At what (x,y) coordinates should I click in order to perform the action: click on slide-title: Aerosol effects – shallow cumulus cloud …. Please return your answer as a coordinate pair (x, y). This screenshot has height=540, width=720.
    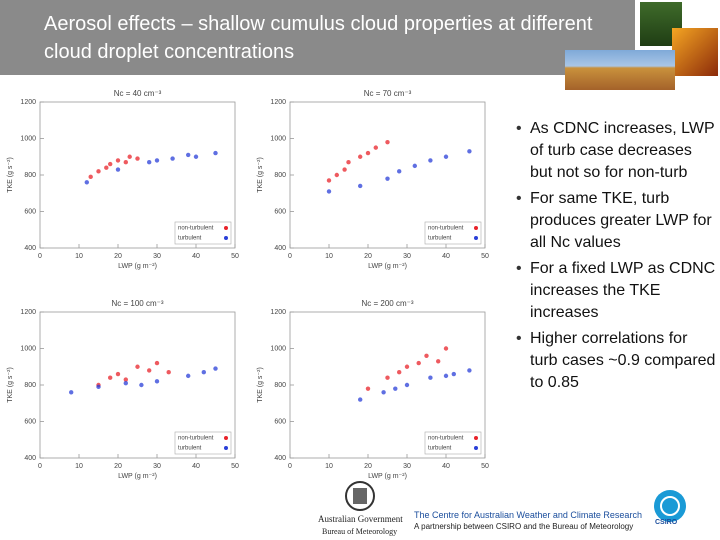
    Looking at the image, I should click on (318, 38).